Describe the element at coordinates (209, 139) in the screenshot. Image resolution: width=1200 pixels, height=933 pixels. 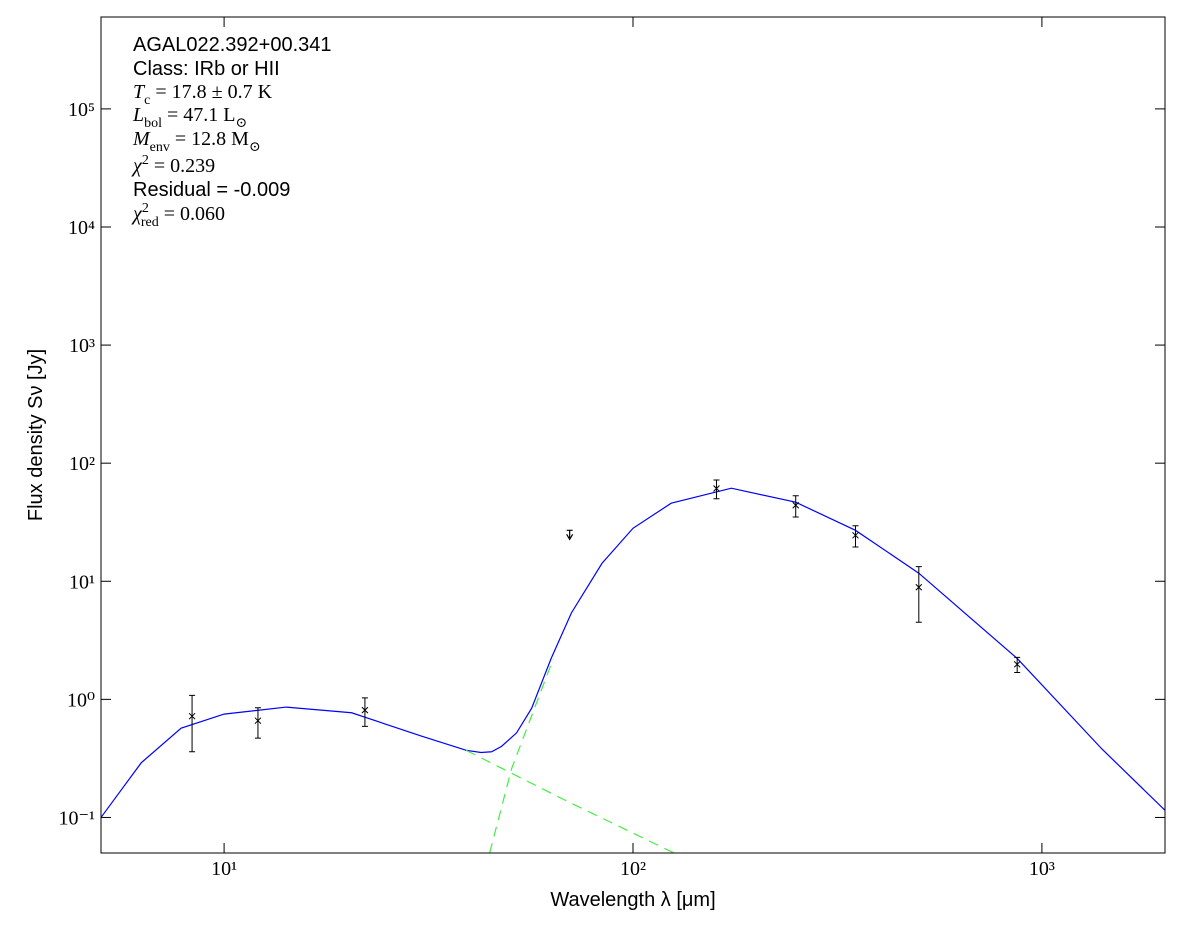
I see `annotation-part: = 12.8 M` at that location.